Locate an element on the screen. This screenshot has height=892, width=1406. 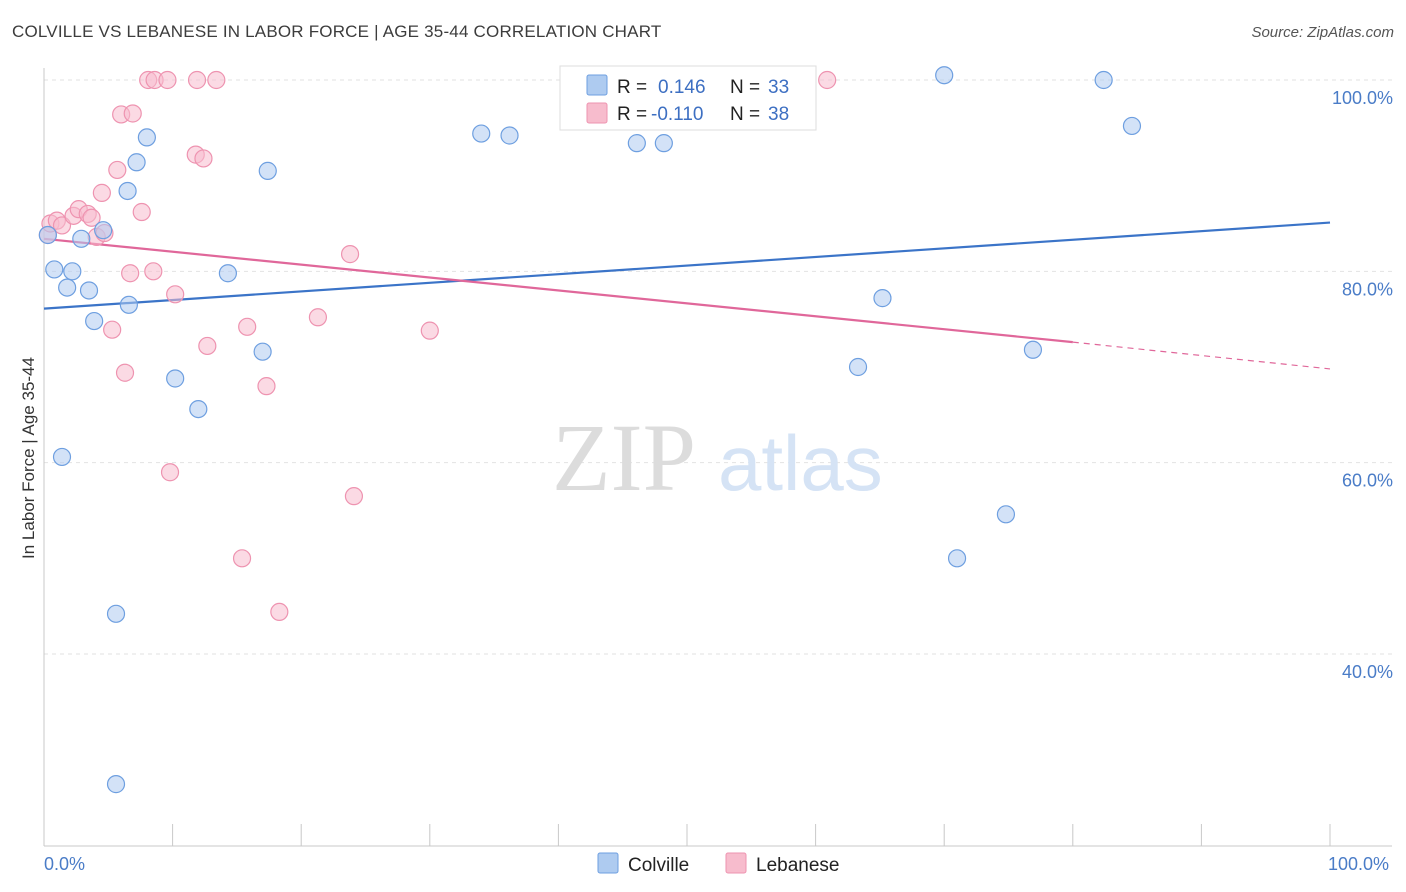
y-tick-label-40: 40.0% is located at coordinates (1367, 672).